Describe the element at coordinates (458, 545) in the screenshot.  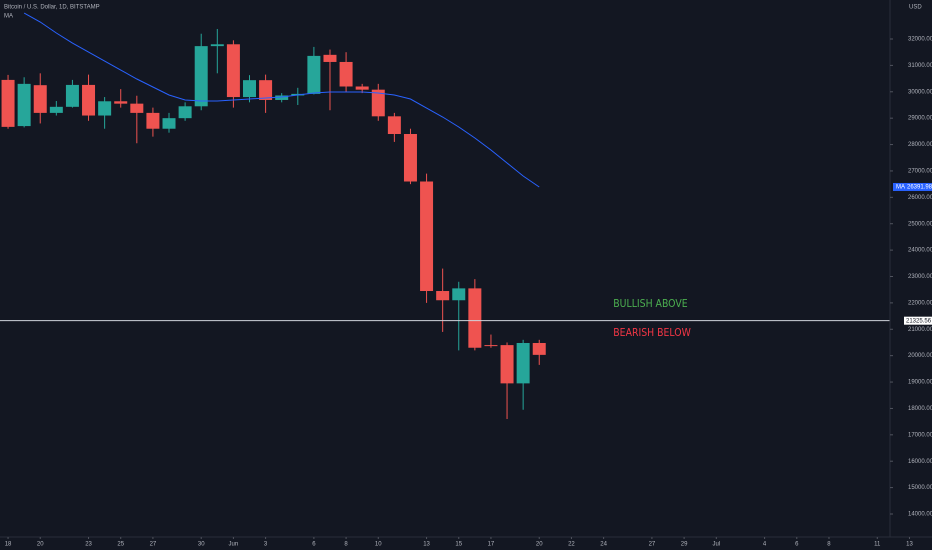
I see `x-tick-label: 15` at that location.